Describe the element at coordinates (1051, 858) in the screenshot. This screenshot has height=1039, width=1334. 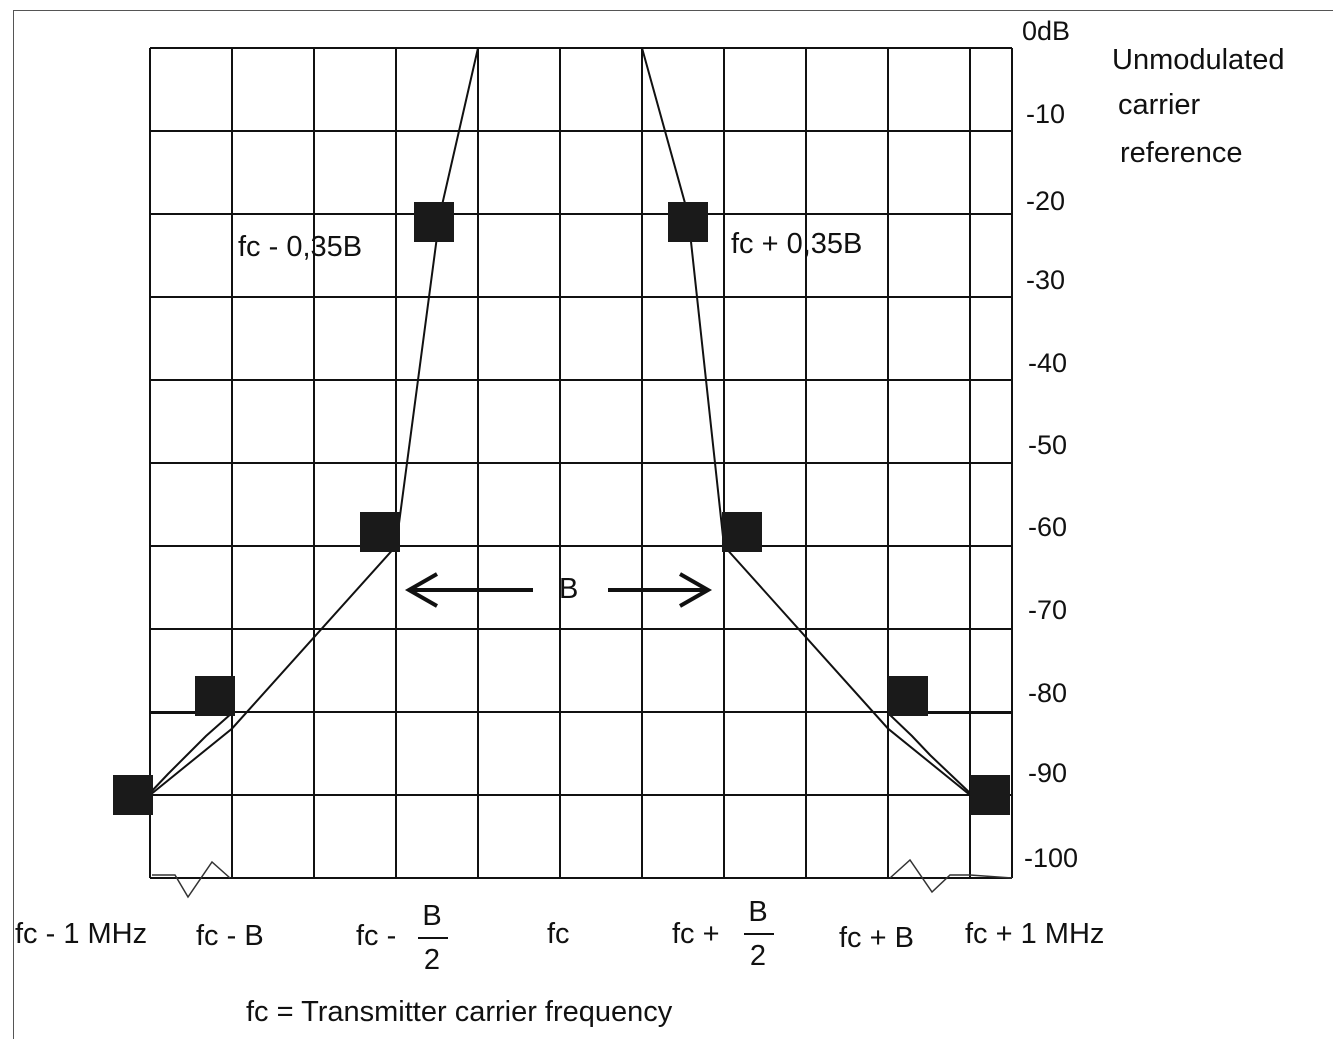
I see `y-tick-100: -100` at that location.